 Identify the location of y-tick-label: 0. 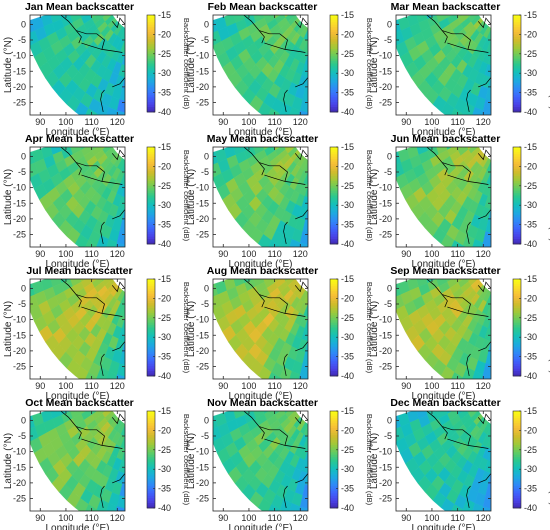
(389, 156).